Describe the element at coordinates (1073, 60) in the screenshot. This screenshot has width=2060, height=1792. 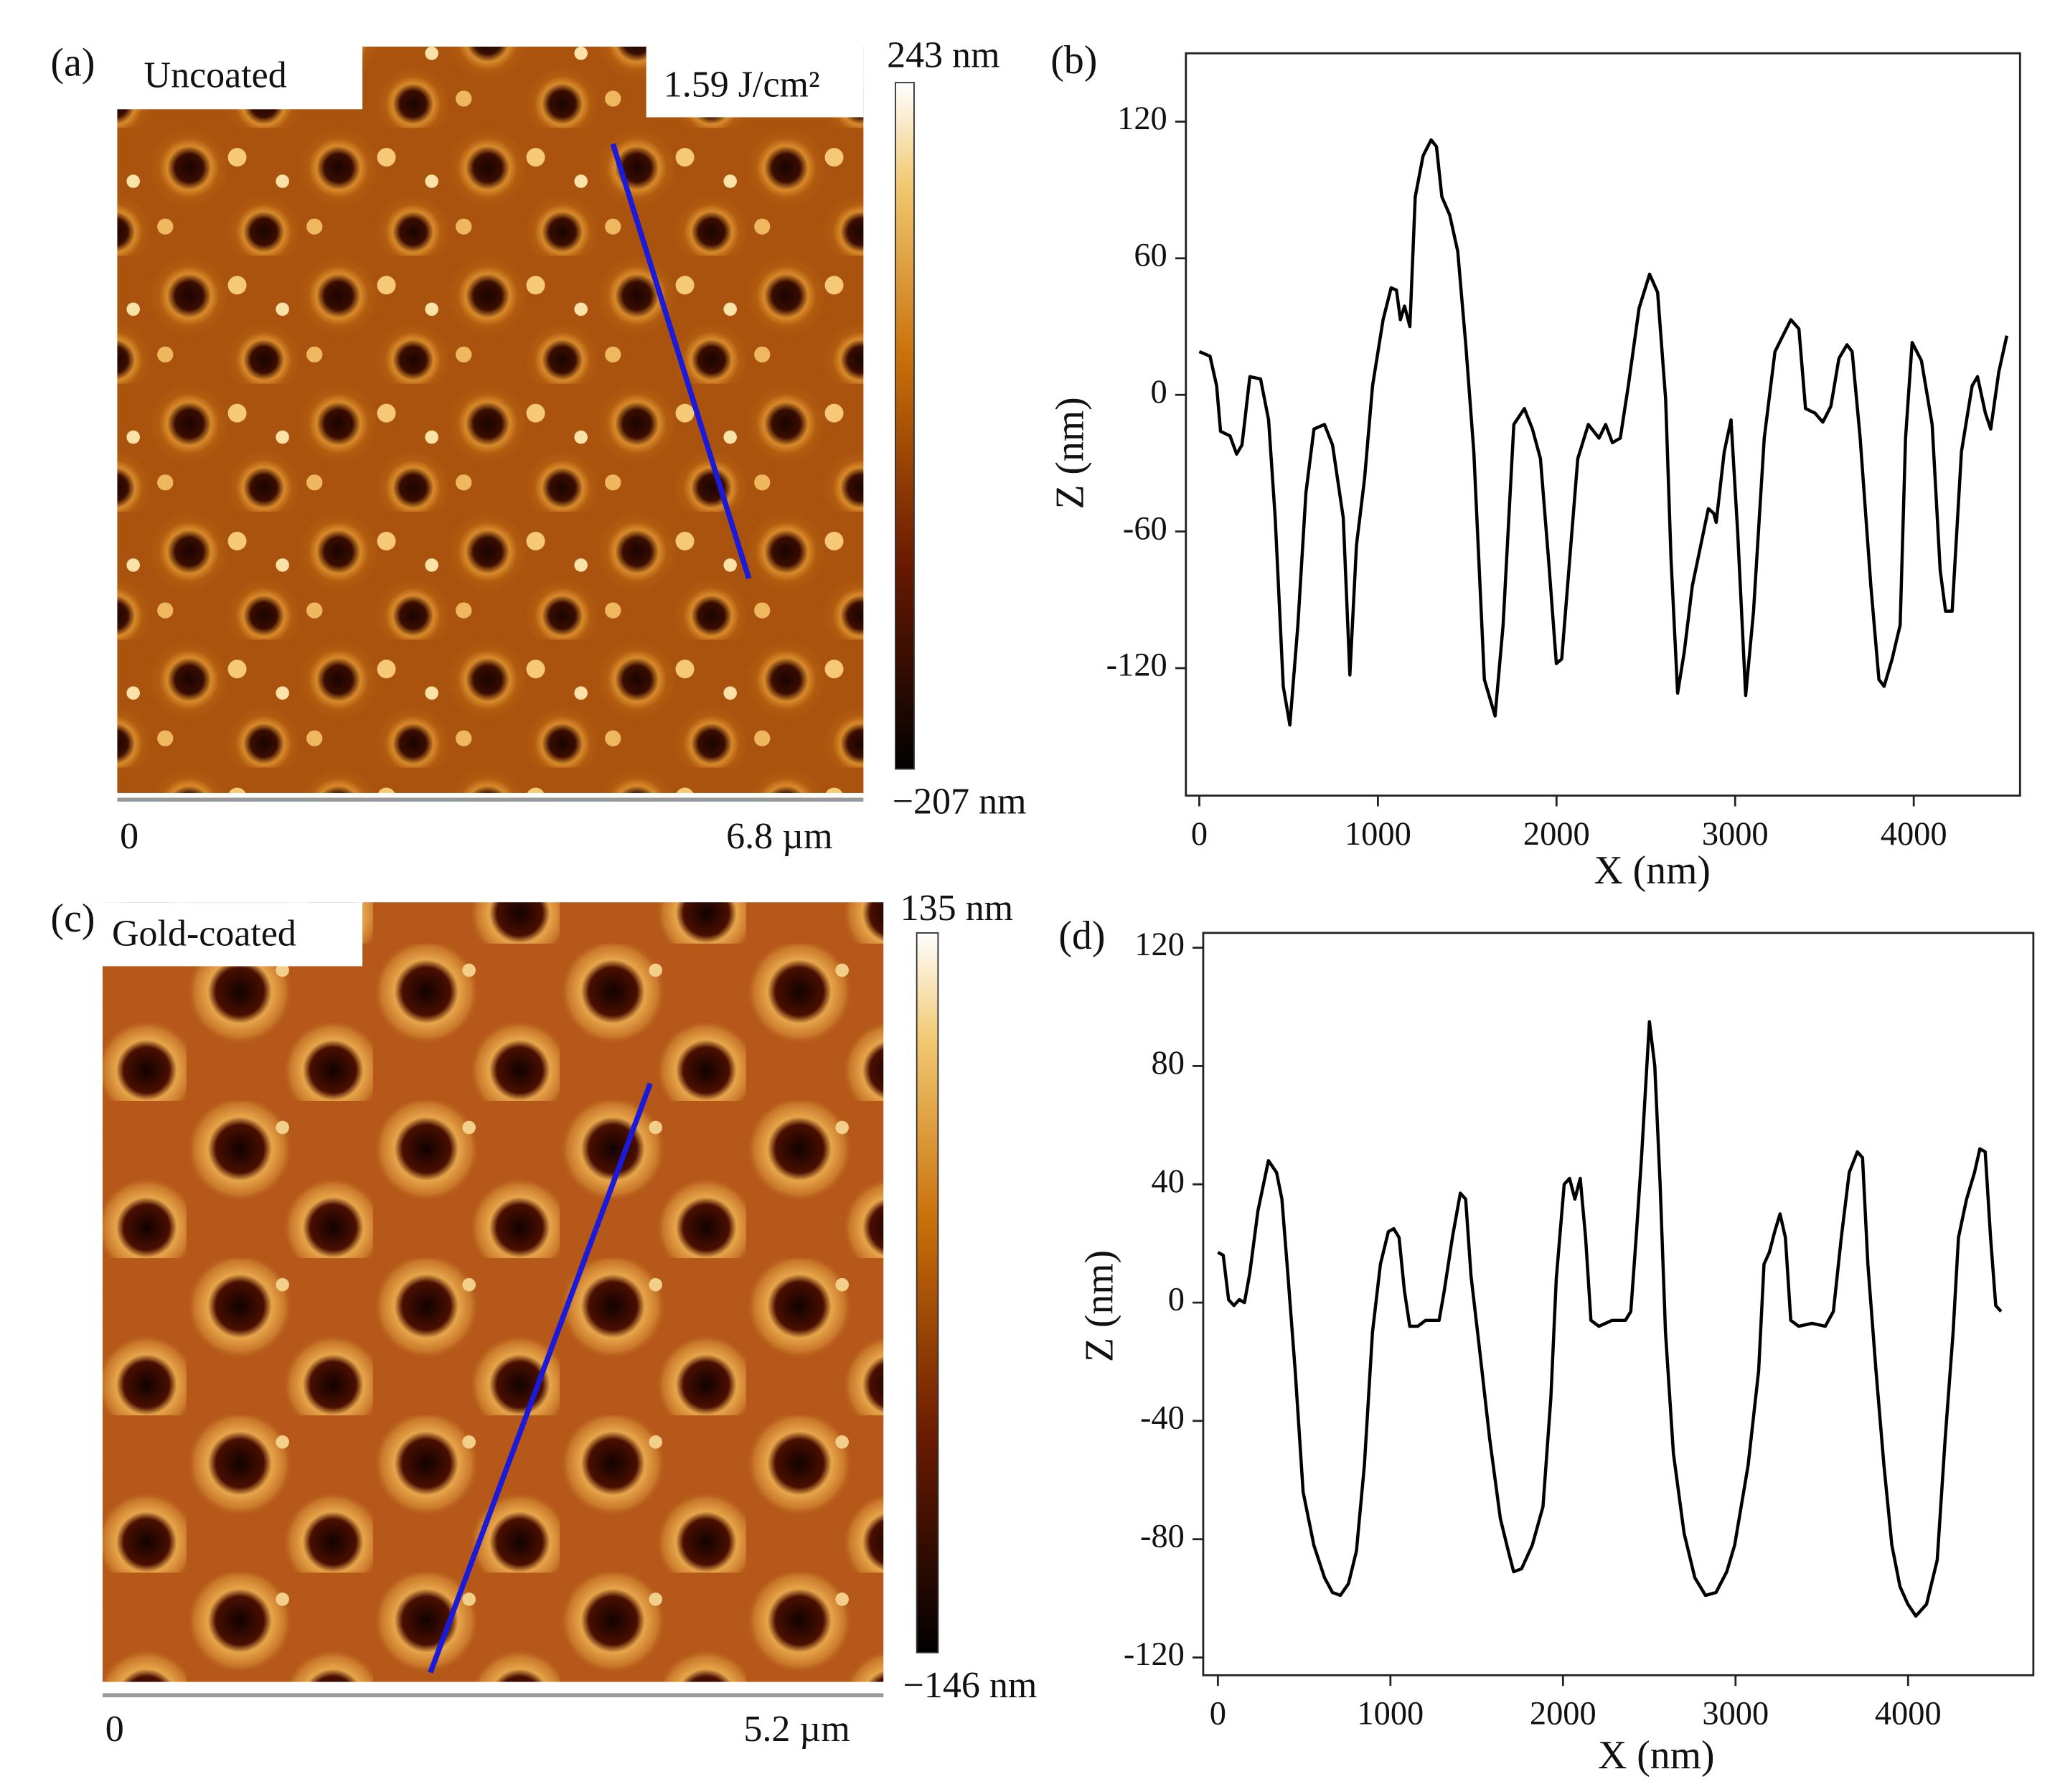
I see `panel-label: (b)` at that location.